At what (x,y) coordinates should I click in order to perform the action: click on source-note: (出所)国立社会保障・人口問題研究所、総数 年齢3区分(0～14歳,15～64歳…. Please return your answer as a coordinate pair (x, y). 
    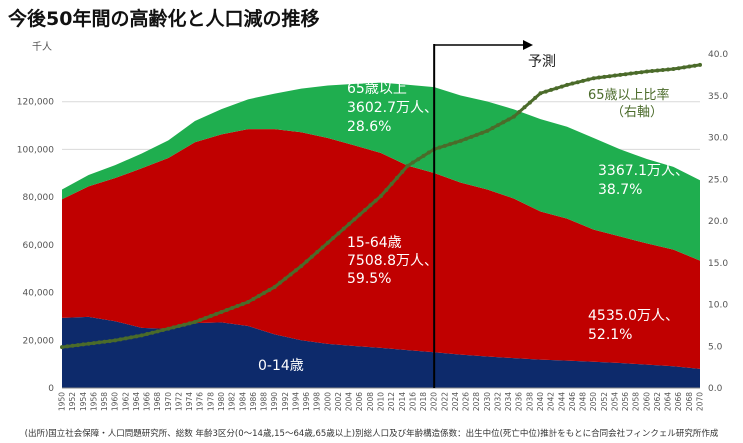
    Looking at the image, I should click on (371, 434).